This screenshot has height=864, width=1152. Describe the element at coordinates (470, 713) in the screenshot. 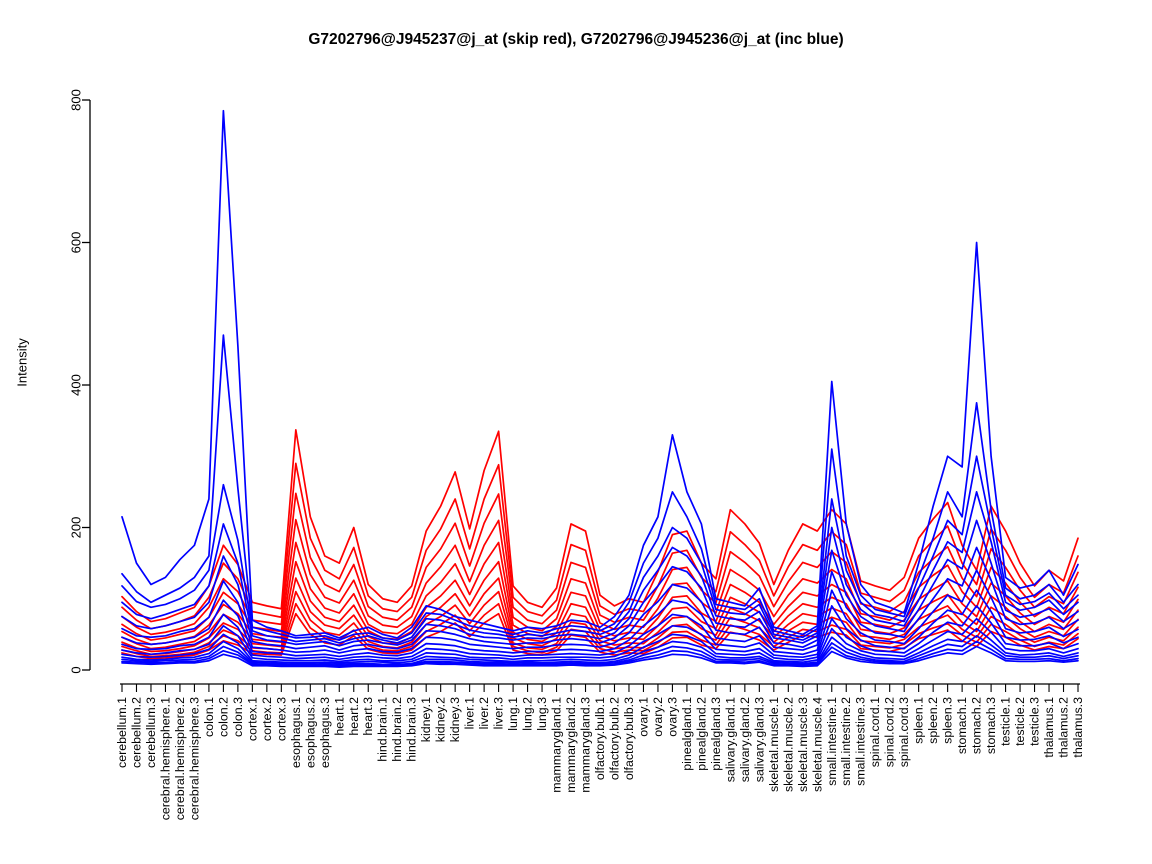

I see `x-tick-label: liver.1` at that location.